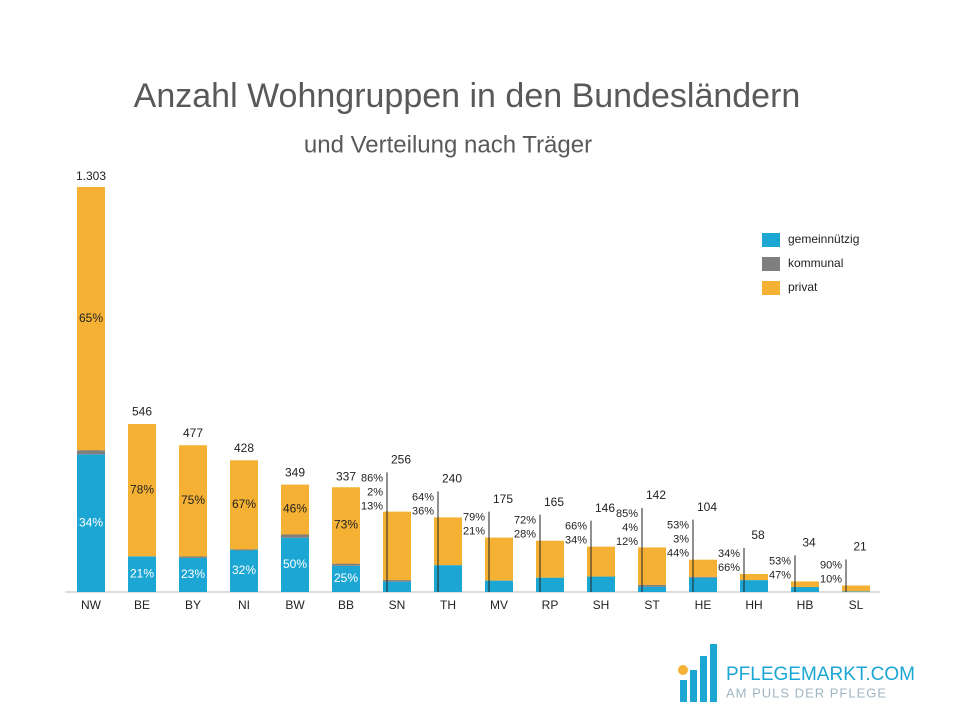 The image size is (960, 720). Describe the element at coordinates (295, 605) in the screenshot. I see `x-tick-label: BW` at that location.